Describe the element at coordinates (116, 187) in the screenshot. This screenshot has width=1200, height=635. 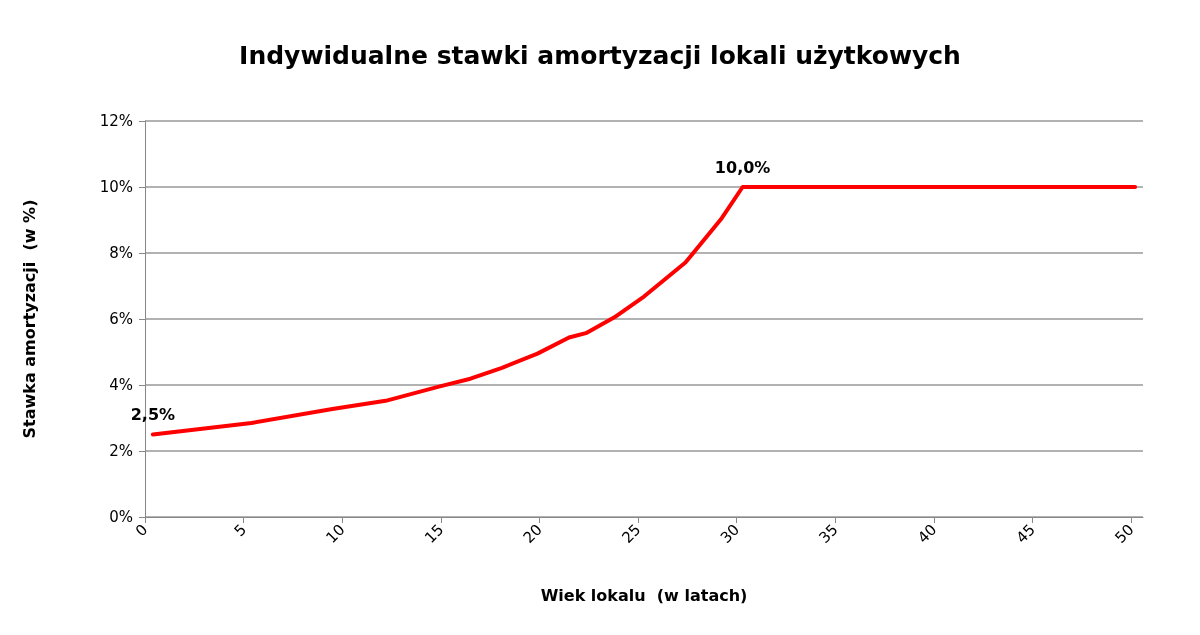
I see `y-tick-label: 10%` at that location.